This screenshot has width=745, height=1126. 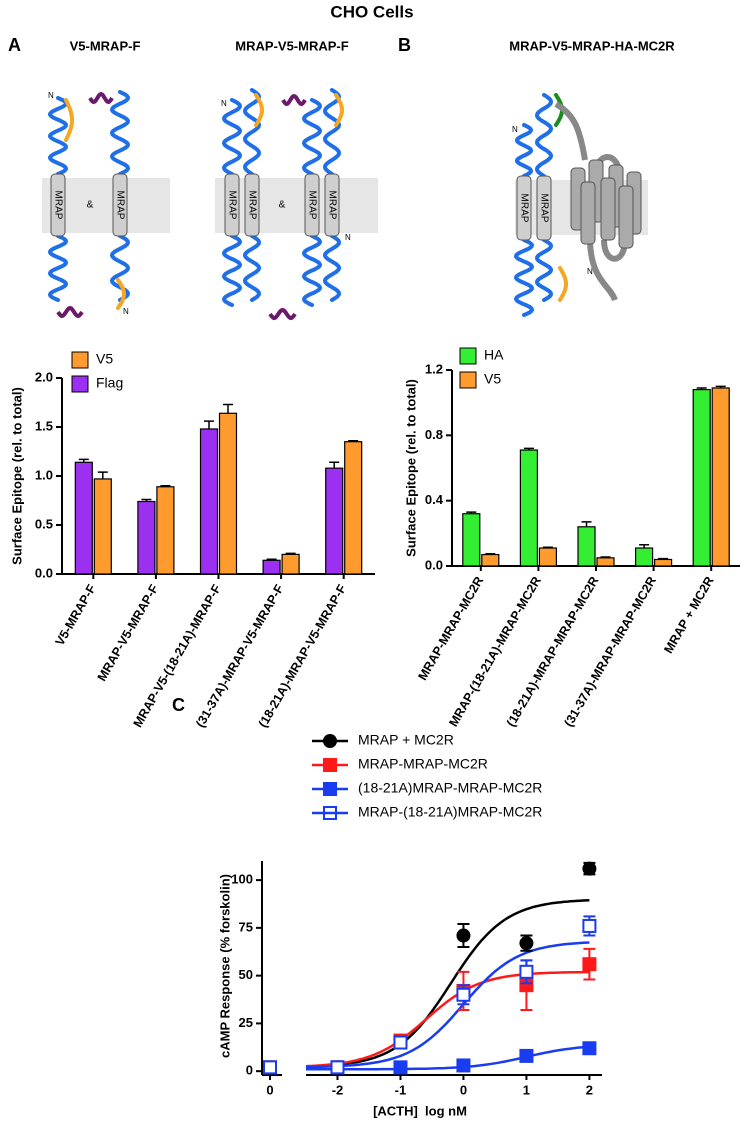 What do you see at coordinates (406, 740) in the screenshot?
I see `legend-label: MRAP + MC2R` at bounding box center [406, 740].